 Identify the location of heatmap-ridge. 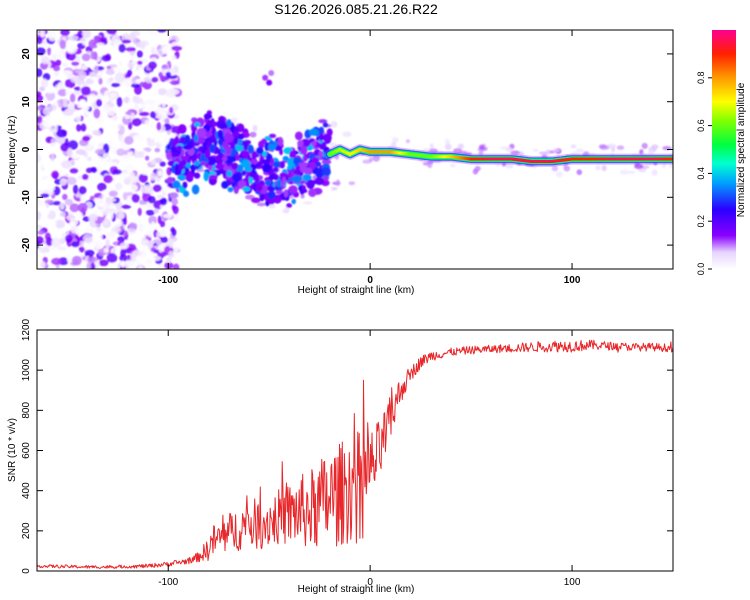
(498, 155).